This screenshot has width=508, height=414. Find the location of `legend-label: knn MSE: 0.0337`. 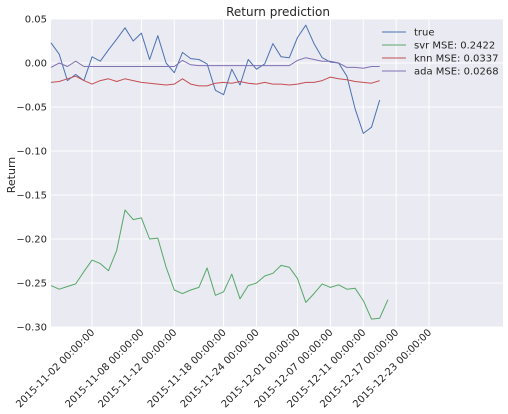

legend-label: knn MSE: 0.0337 is located at coordinates (456, 59).